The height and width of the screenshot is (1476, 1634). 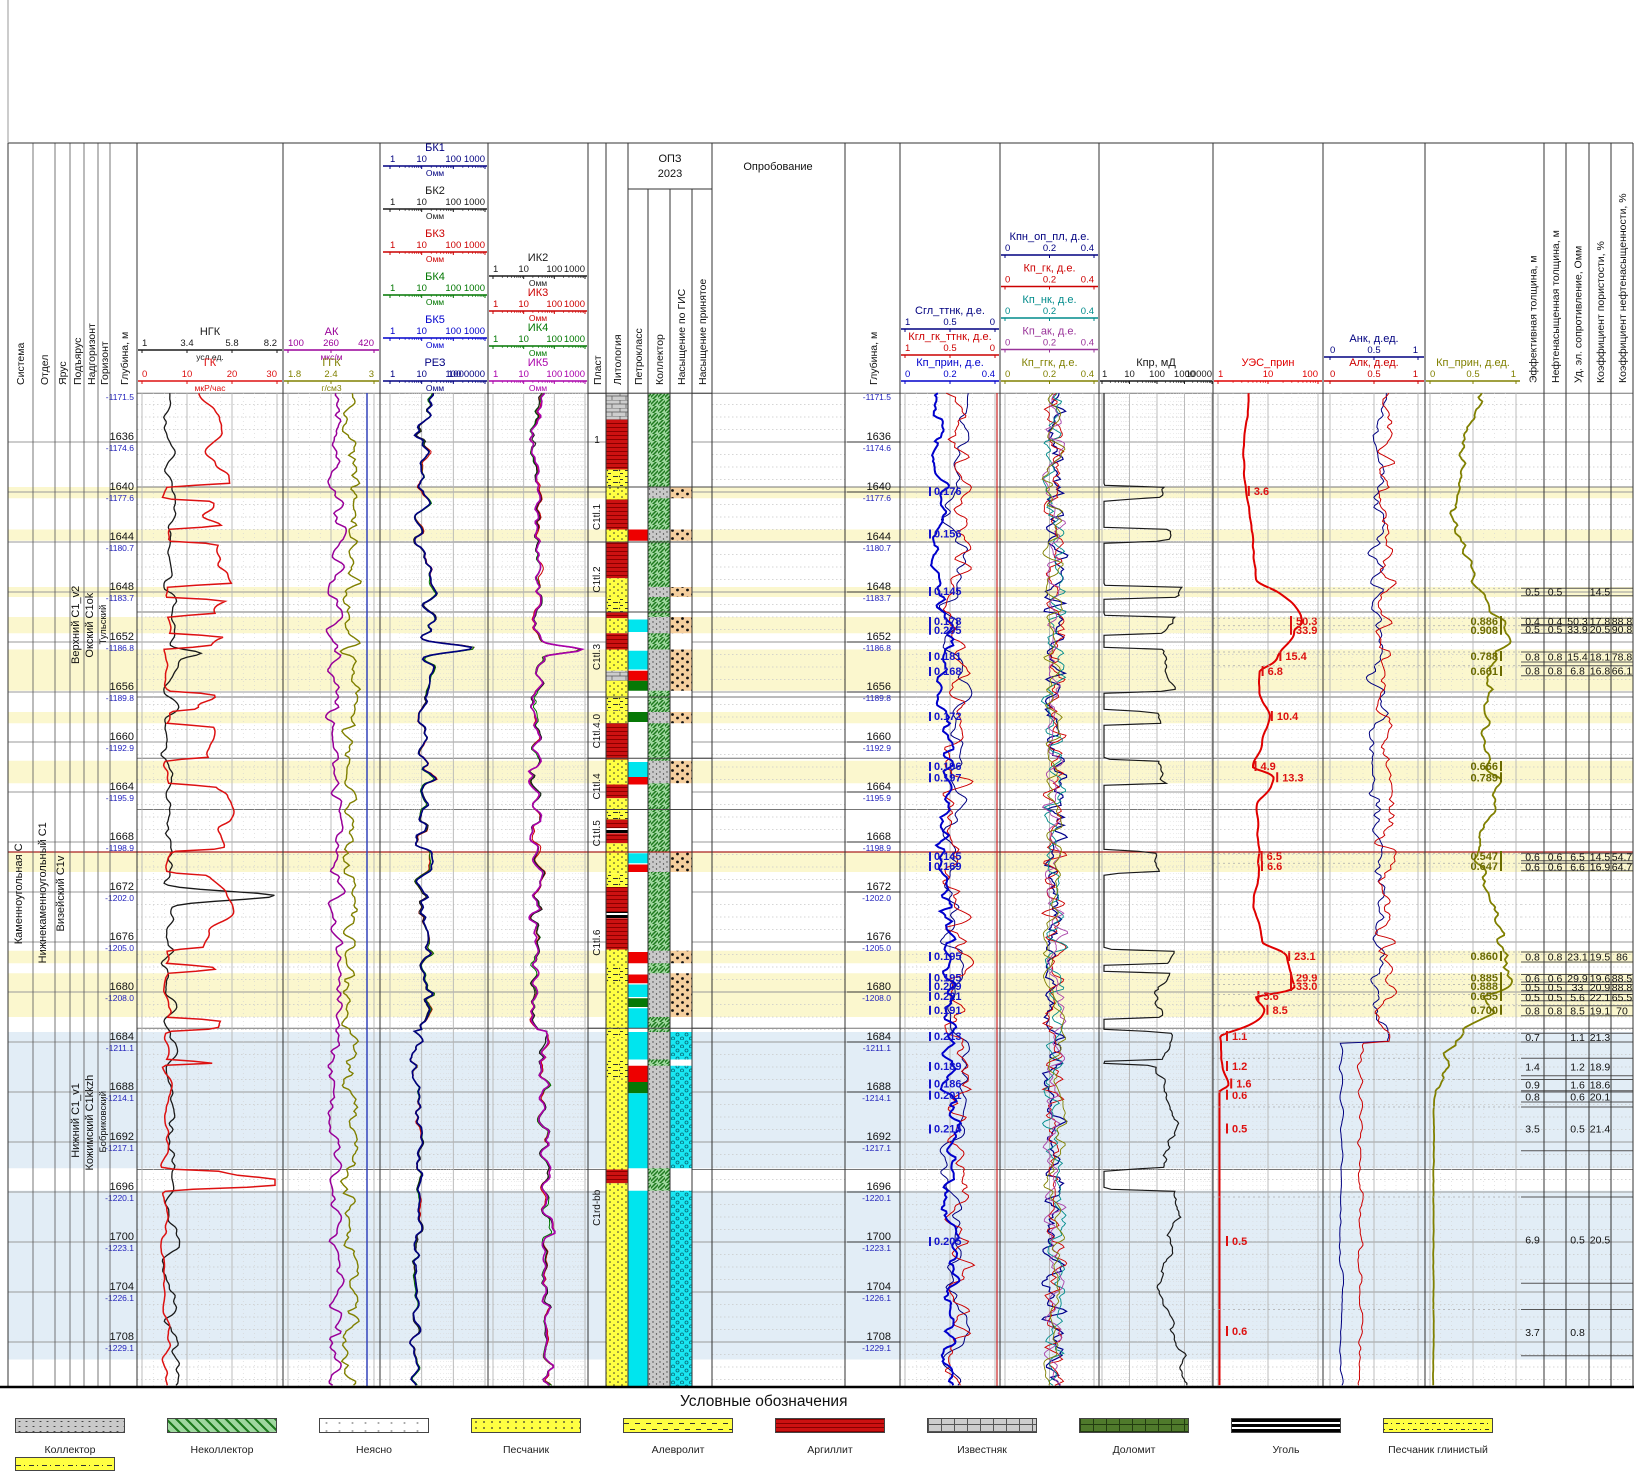 What do you see at coordinates (597, 579) in the screenshot?
I see `plast-label: C1tl.2` at bounding box center [597, 579].